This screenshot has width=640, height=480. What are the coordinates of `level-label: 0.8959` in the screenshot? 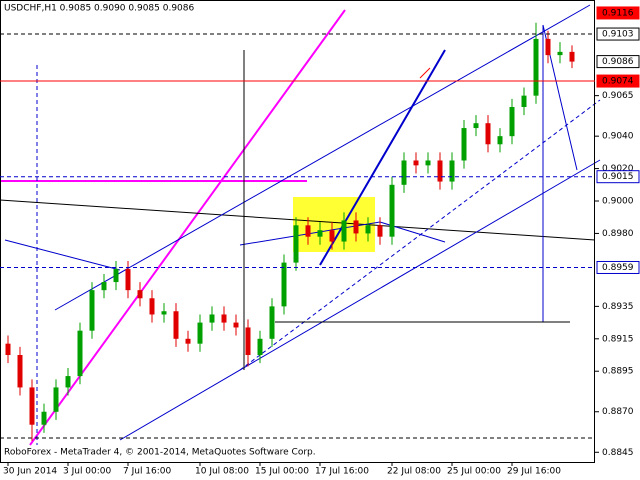 It's located at (618, 268).